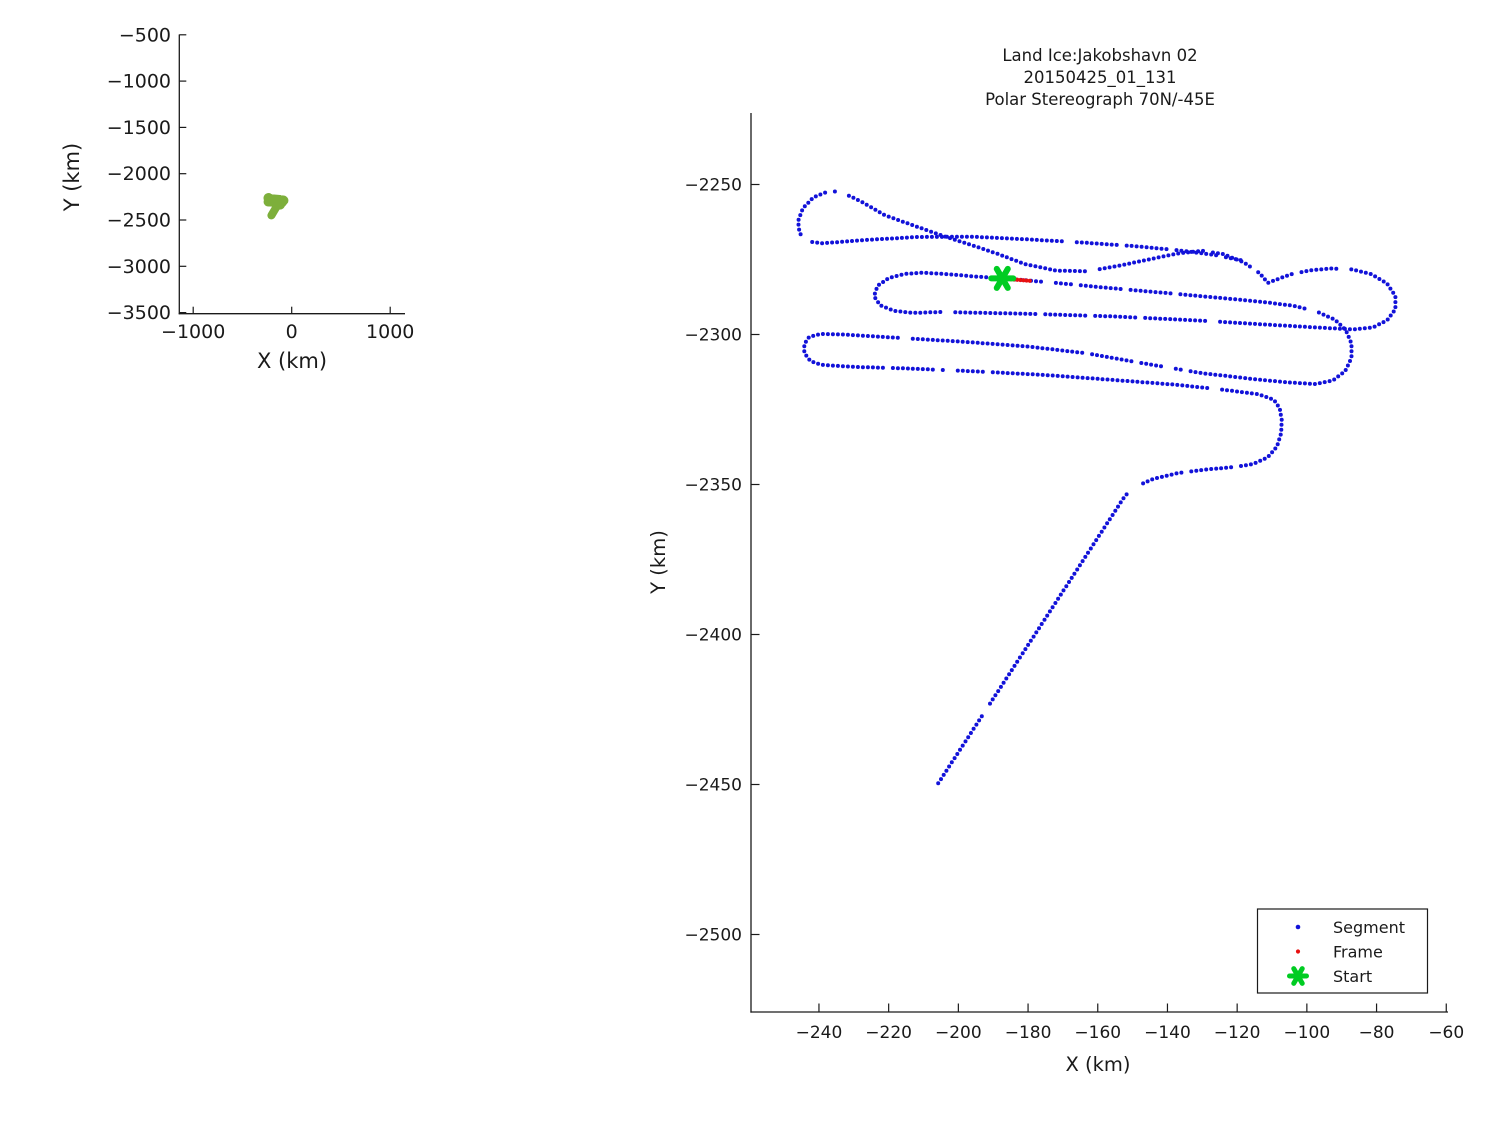 This screenshot has height=1125, width=1500. I want to click on start-marker, so click(1002, 278).